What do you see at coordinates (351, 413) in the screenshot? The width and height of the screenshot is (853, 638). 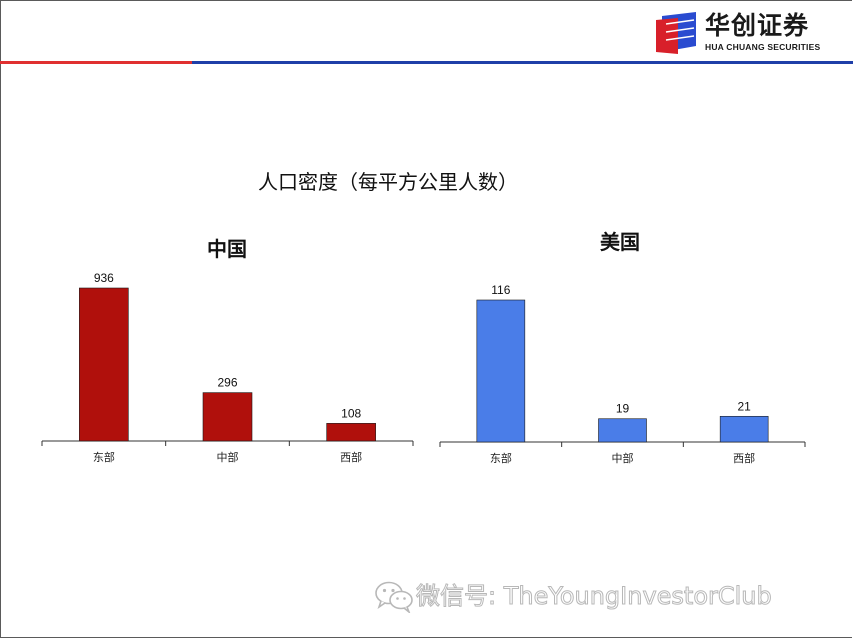 I see `china-value-label-2: 108` at bounding box center [351, 413].